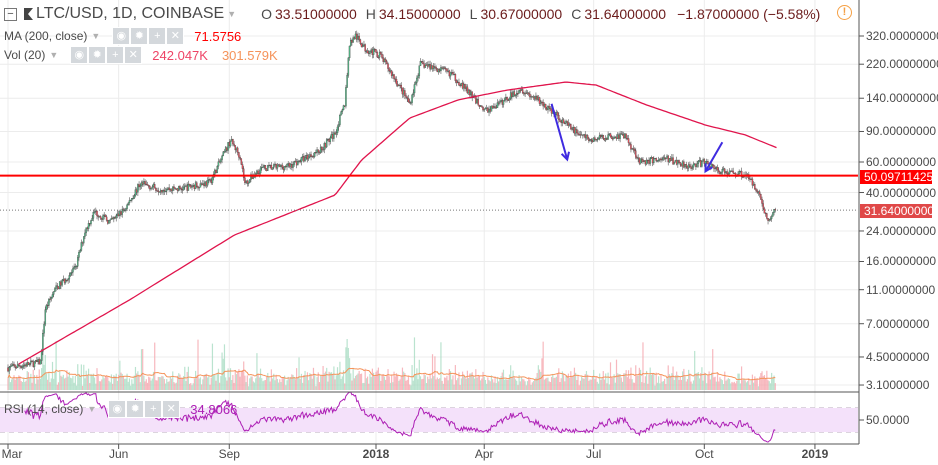 The width and height of the screenshot is (938, 465). What do you see at coordinates (10, 14) in the screenshot?
I see `collapse-icon: −` at bounding box center [10, 14].